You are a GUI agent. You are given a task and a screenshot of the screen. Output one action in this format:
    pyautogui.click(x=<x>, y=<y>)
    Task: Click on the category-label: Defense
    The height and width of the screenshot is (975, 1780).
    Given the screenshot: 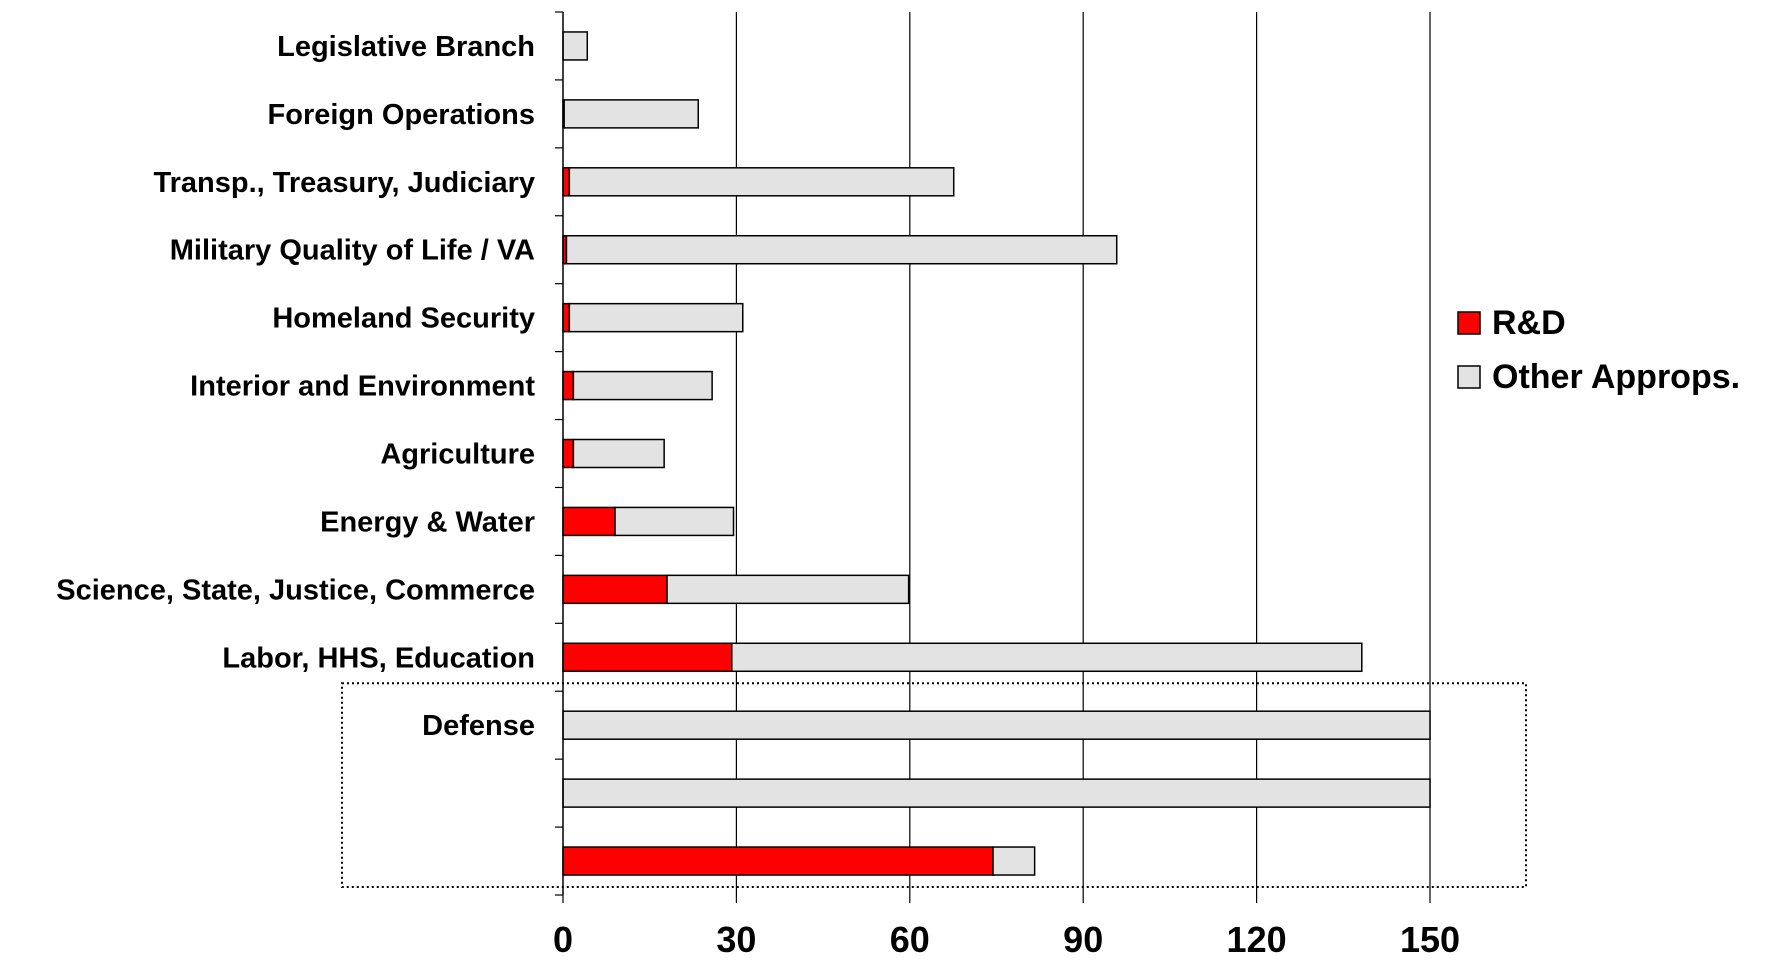 What is the action you would take?
    pyautogui.click(x=478, y=726)
    